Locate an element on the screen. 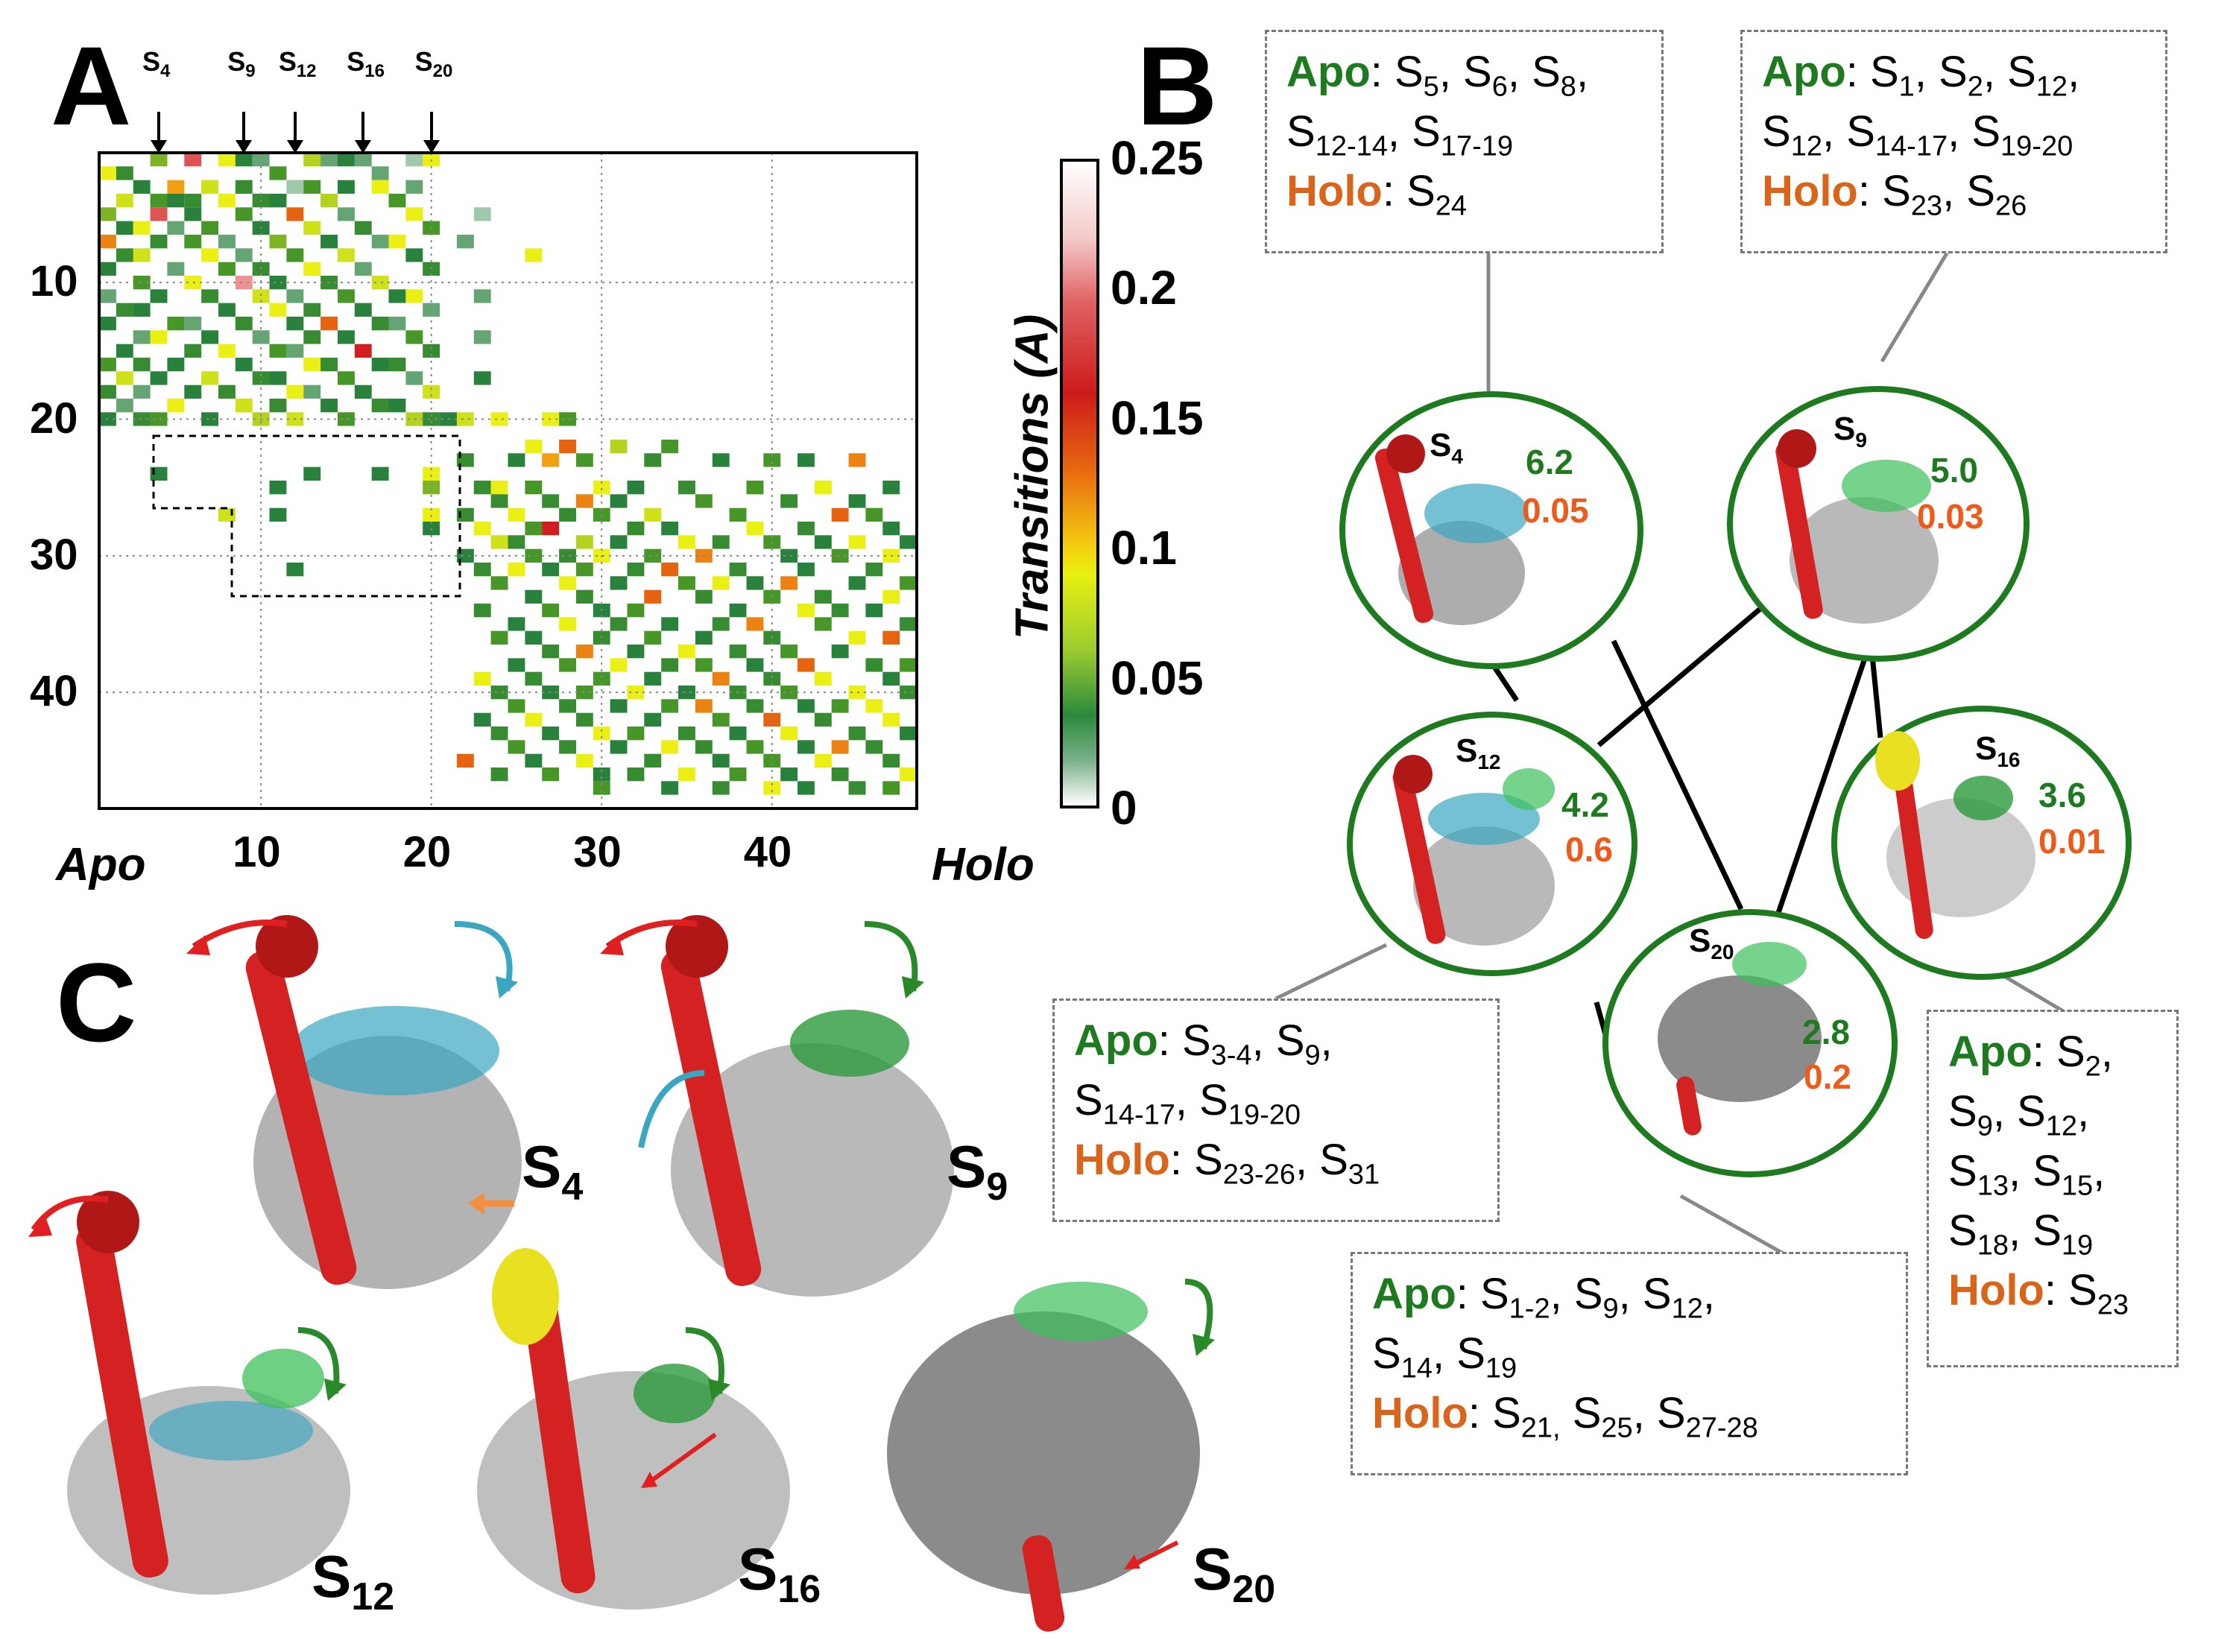  top-marker-label: S9 is located at coordinates (241, 64).